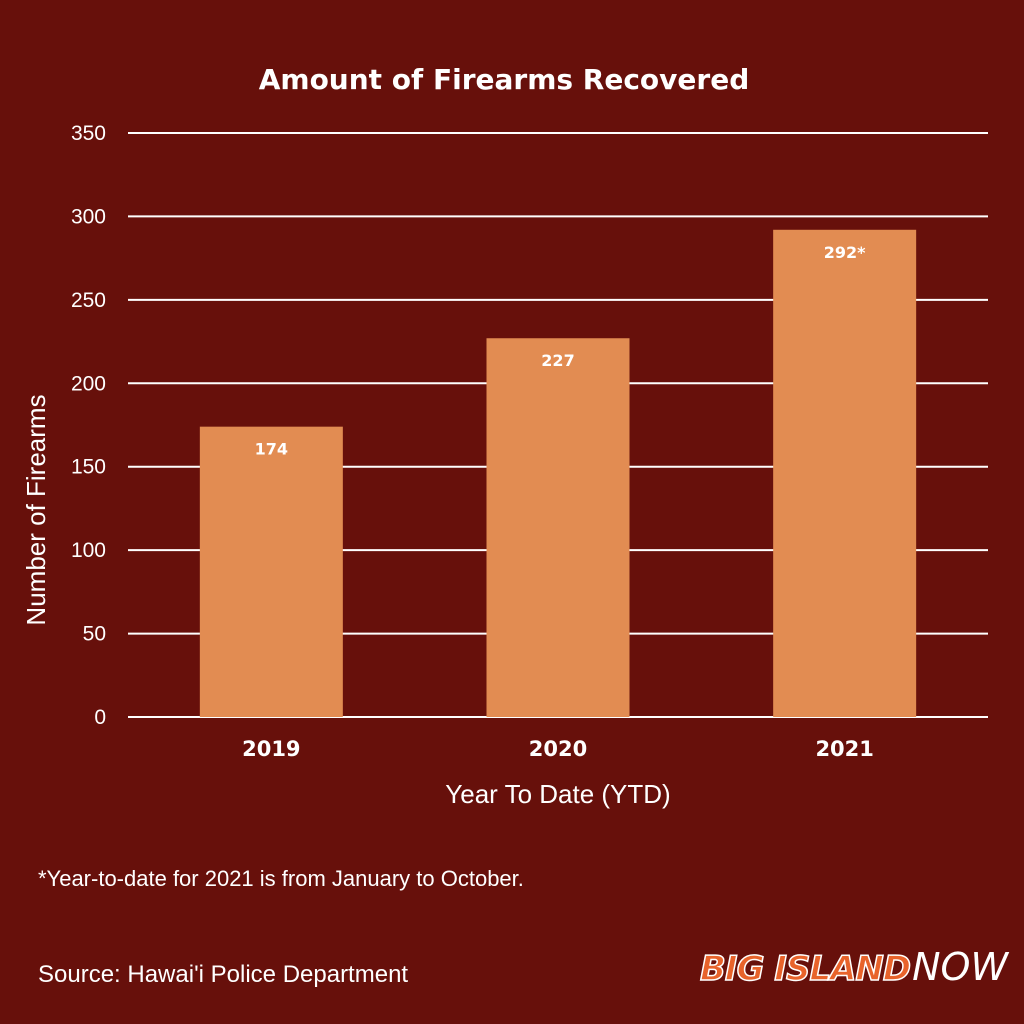 This screenshot has height=1024, width=1024. I want to click on data-label-2019: 174, so click(271, 449).